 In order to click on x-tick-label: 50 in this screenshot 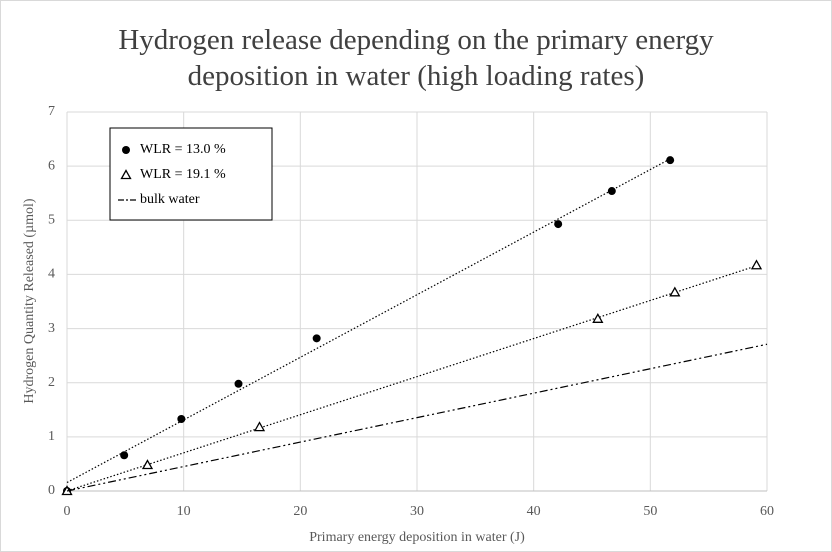, I will do `click(650, 511)`.